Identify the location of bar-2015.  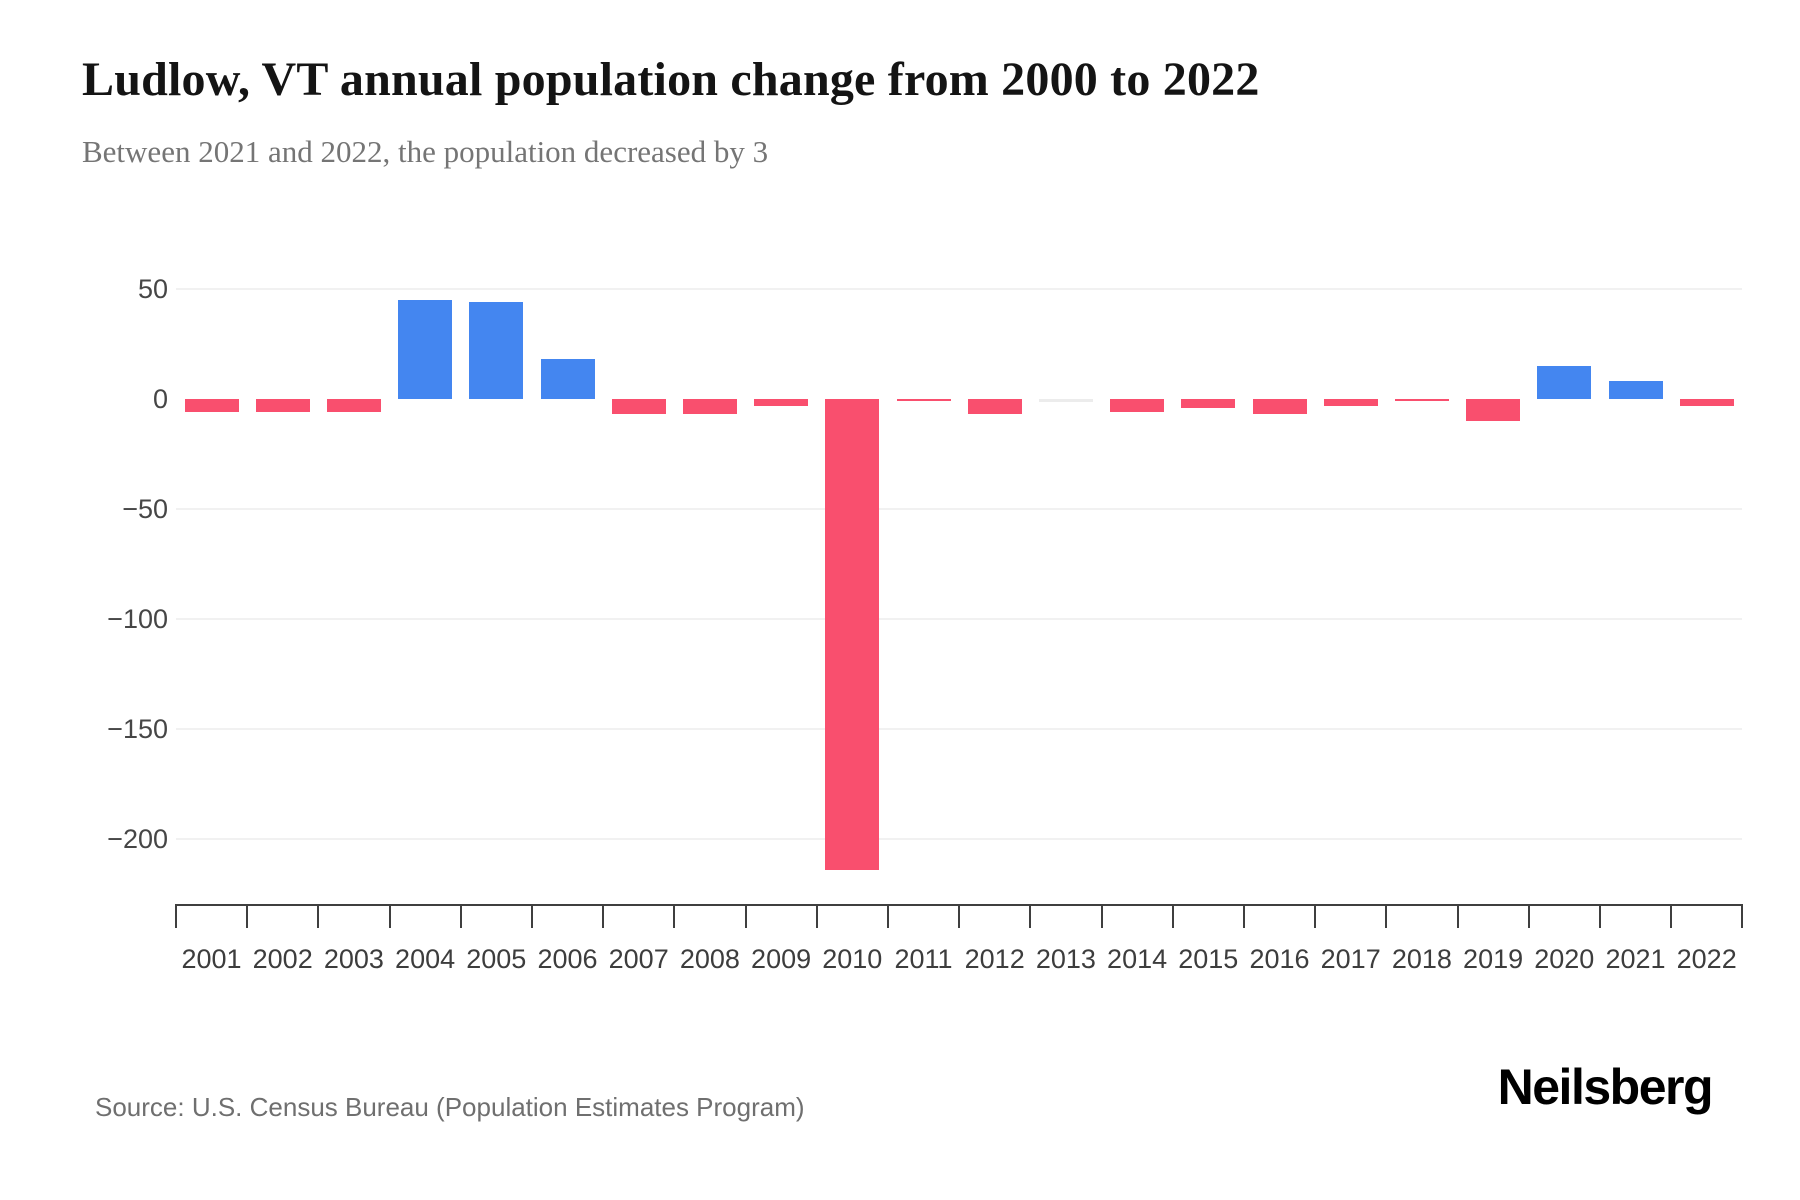
(1208, 403).